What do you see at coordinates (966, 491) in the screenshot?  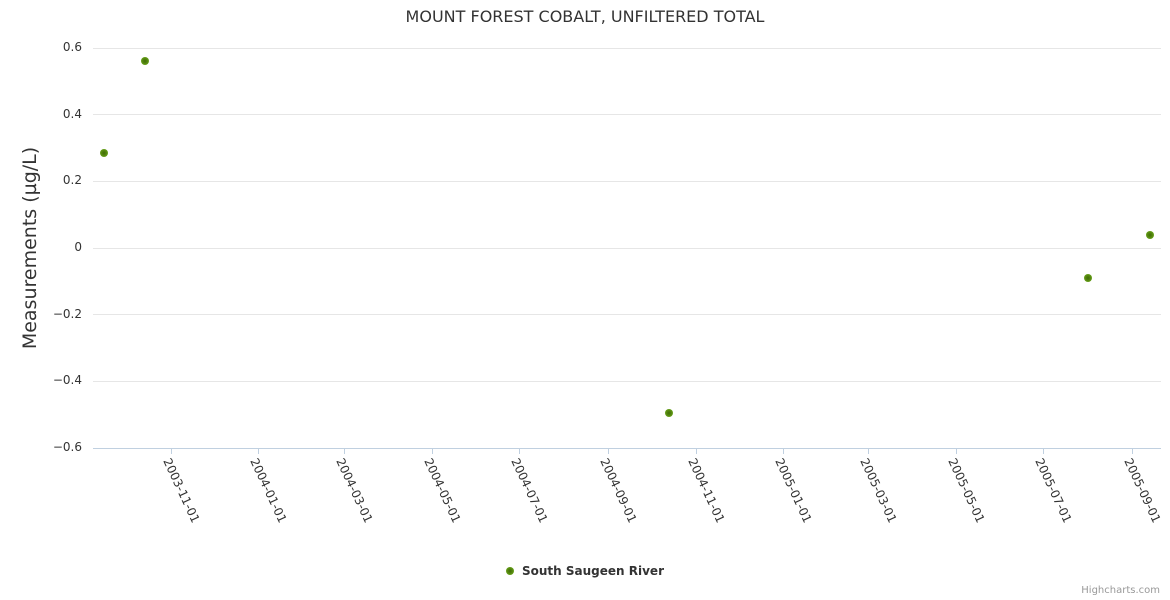 I see `x-axis-label: 2005-05-01` at bounding box center [966, 491].